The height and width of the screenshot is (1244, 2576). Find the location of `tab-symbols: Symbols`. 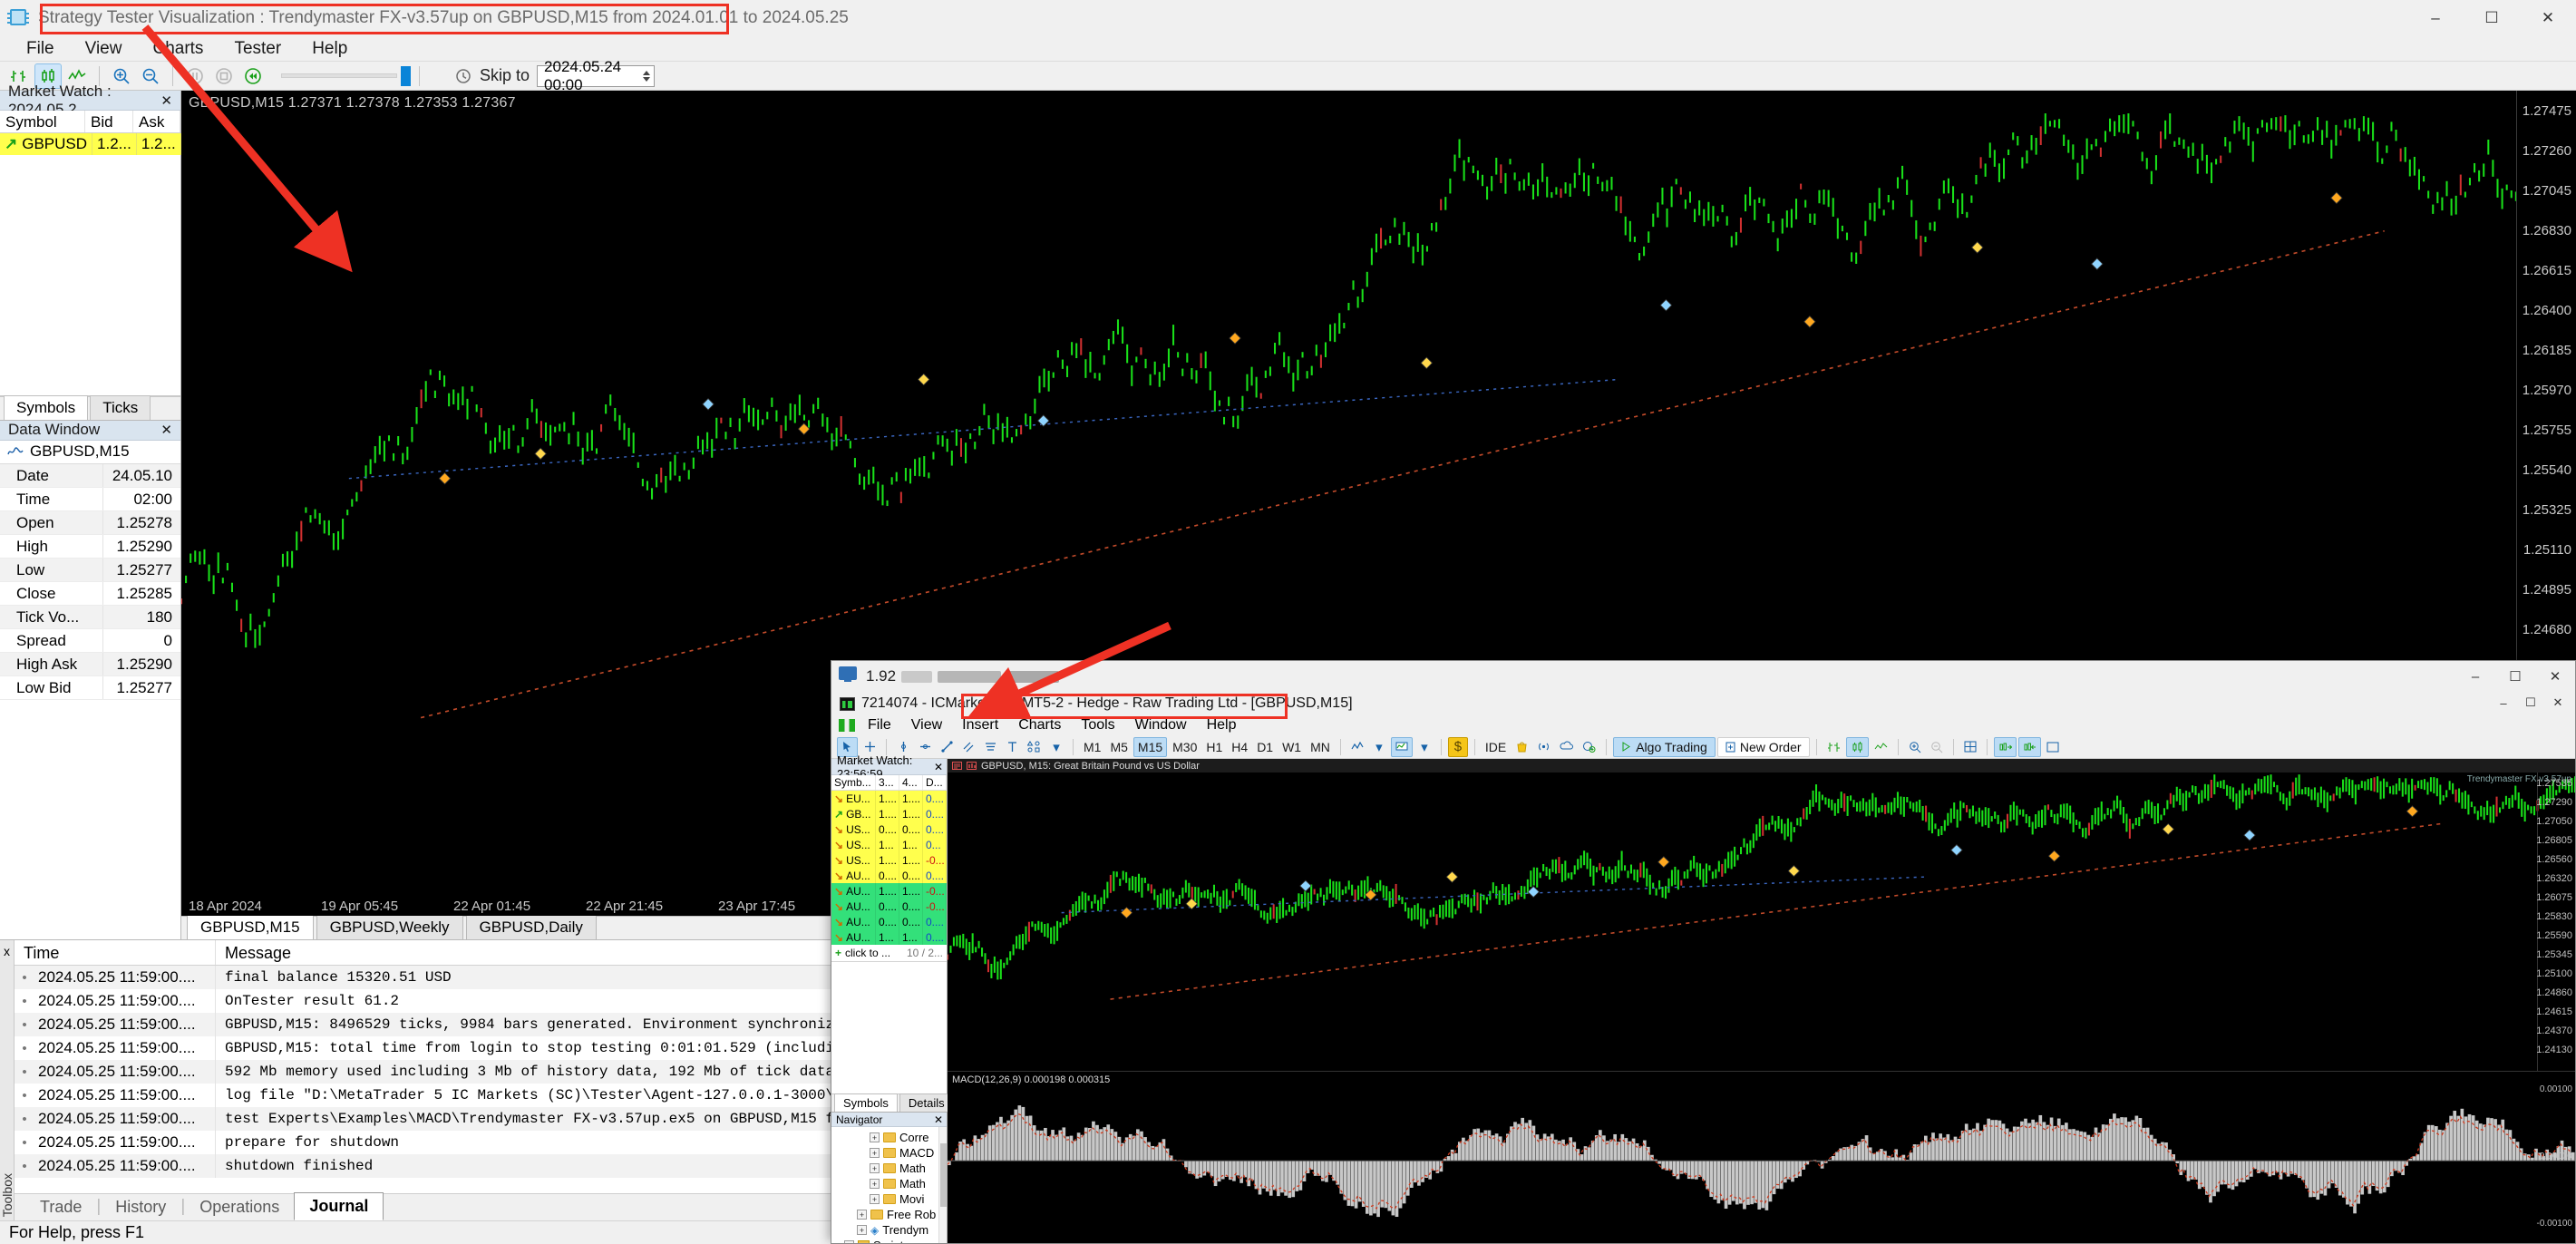

tab-symbols: Symbols is located at coordinates (46, 407).